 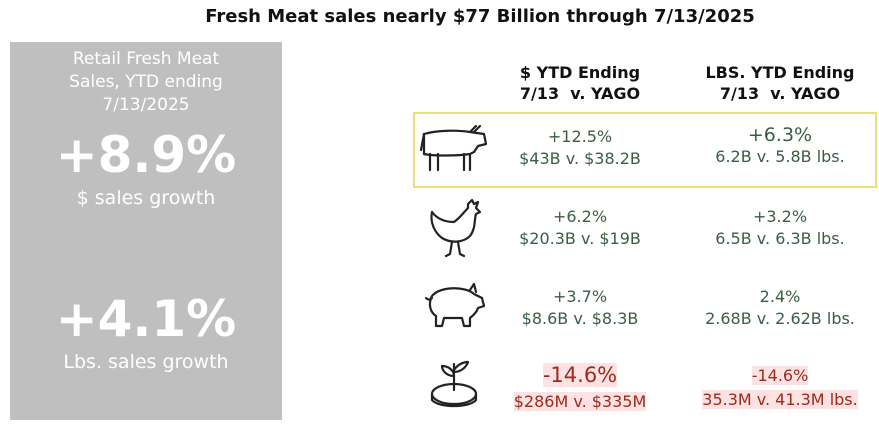 What do you see at coordinates (780, 156) in the screenshot?
I see `lbs-detail: 6.2B v. 5.8B lbs.` at bounding box center [780, 156].